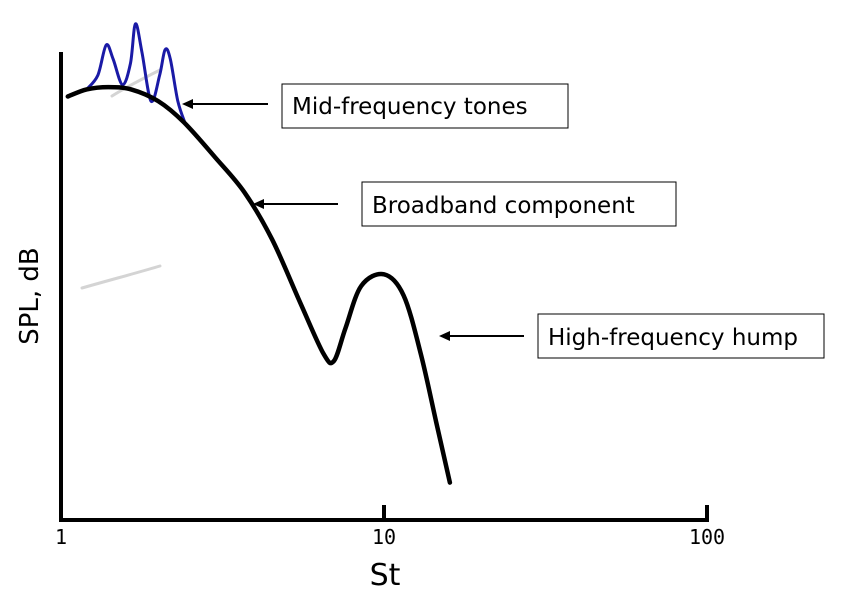 The height and width of the screenshot is (614, 857). I want to click on x-ticks: 1 10 100, so click(390, 527).